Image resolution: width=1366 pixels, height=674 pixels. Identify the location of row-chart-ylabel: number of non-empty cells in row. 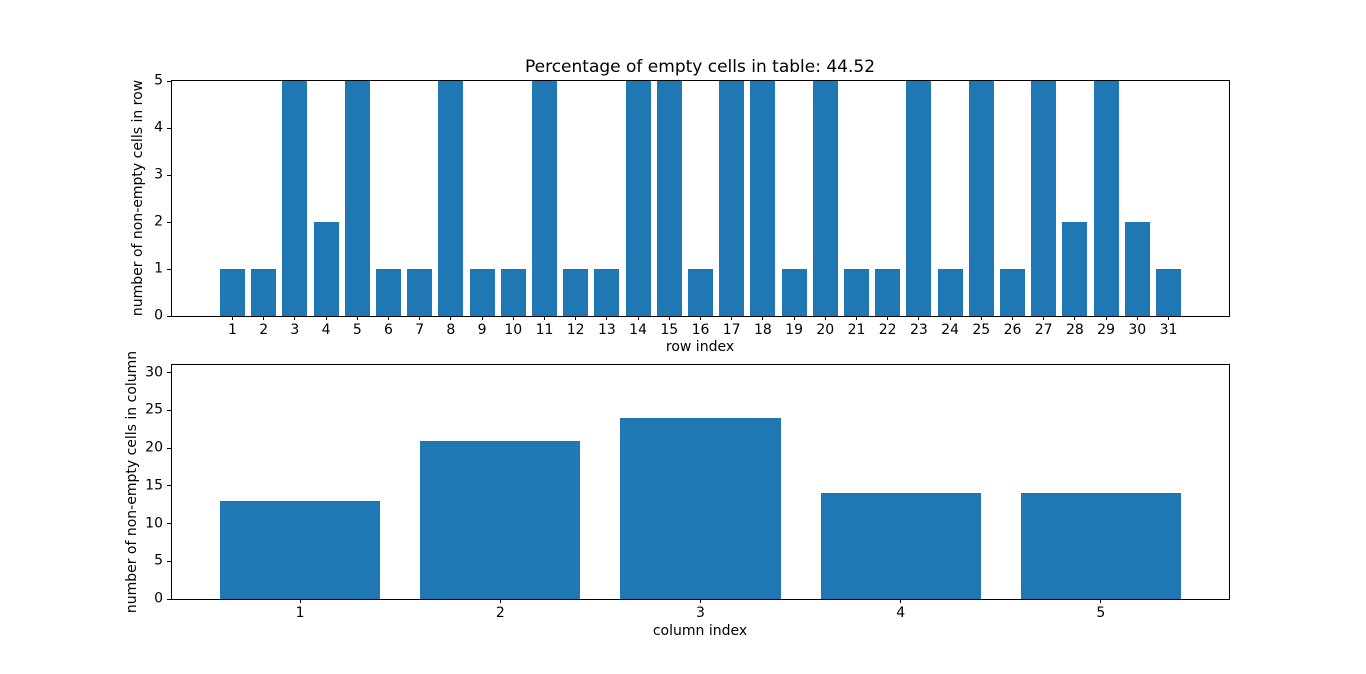
(138, 198).